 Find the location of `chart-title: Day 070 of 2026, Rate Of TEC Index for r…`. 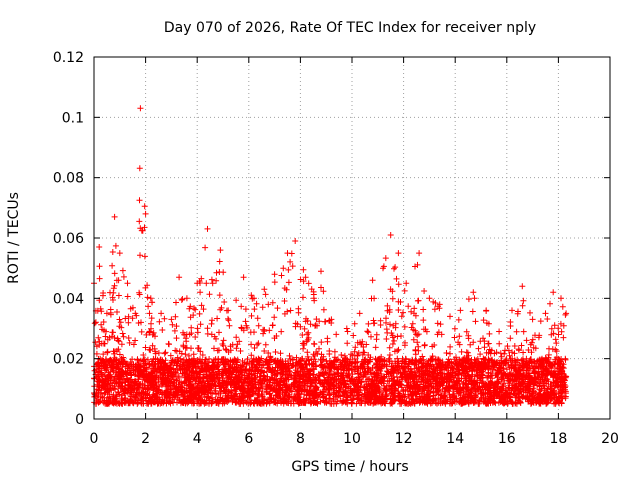

chart-title: Day 070 of 2026, Rate Of TEC Index for r… is located at coordinates (350, 28).